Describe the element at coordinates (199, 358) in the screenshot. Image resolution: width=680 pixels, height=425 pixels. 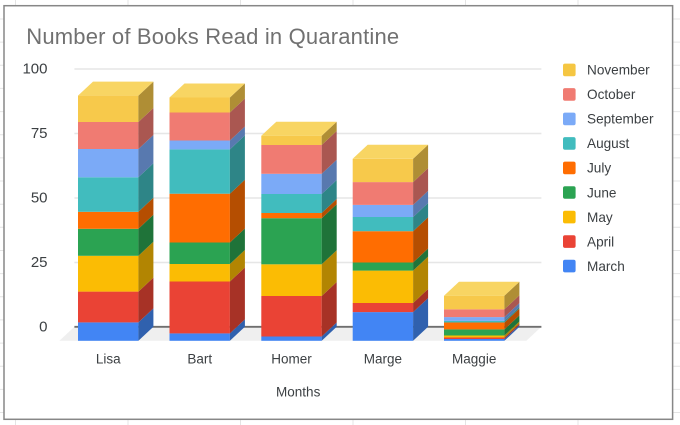
I see `svg-text: Bart` at that location.